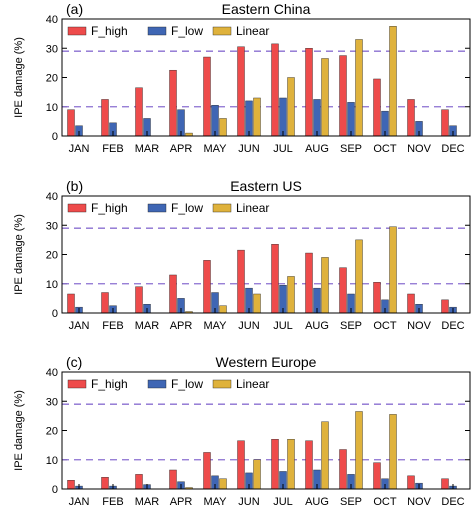 This screenshot has width=474, height=513. What do you see at coordinates (52, 256) in the screenshot?
I see `y-tick-label: 20` at bounding box center [52, 256].